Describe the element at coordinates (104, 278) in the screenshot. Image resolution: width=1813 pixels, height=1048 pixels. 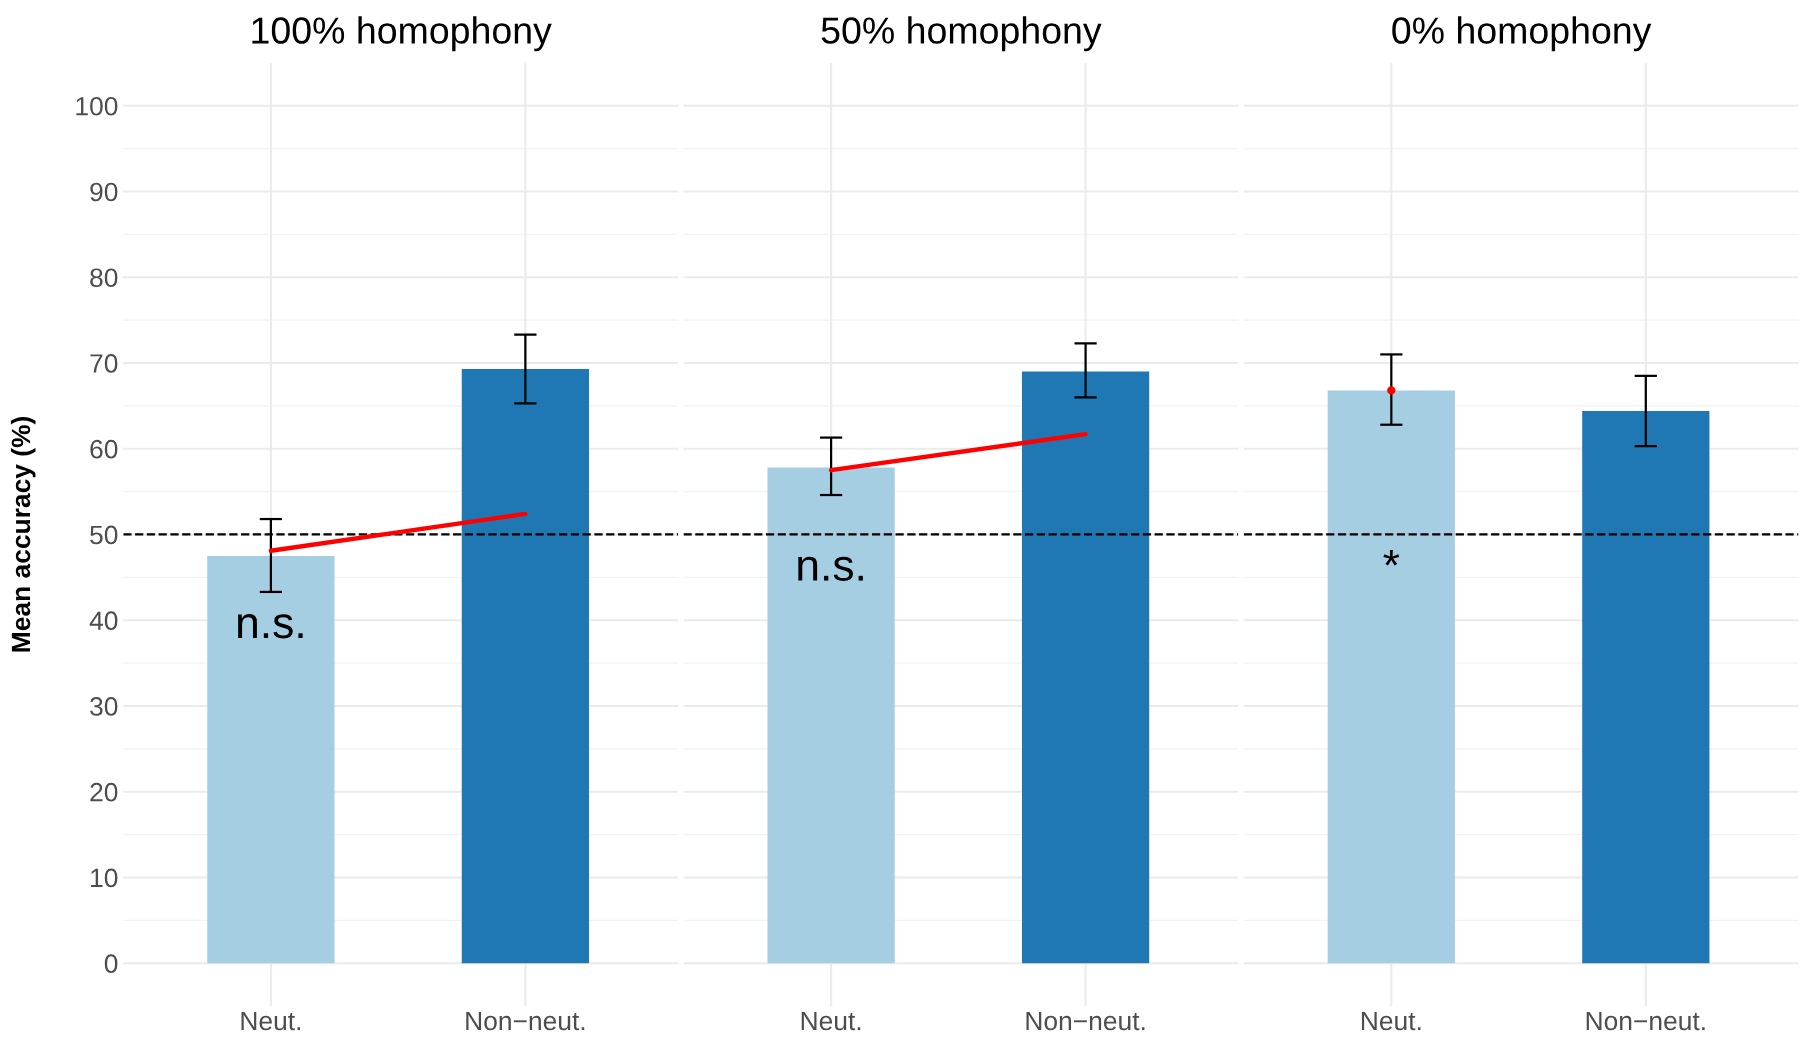
I see `y-tick-label: 80` at that location.